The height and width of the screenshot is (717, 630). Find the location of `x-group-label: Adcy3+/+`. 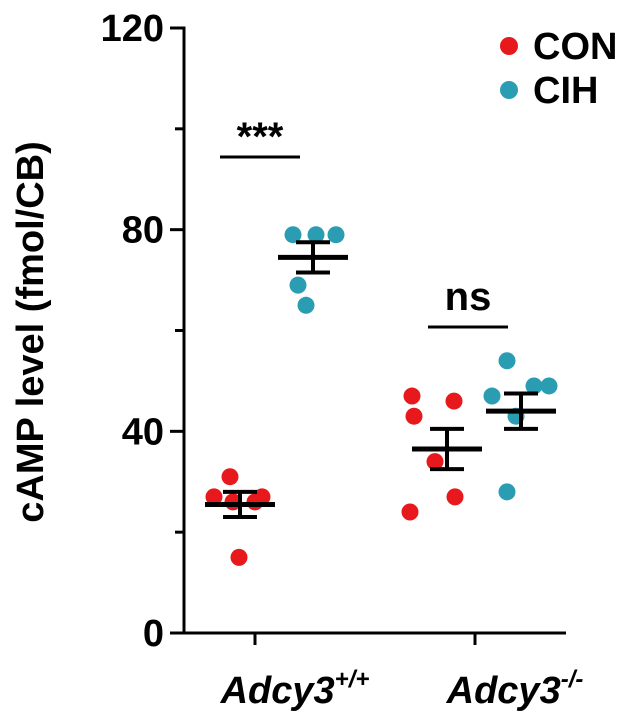

x-group-label: Adcy3+/+ is located at coordinates (295, 689).